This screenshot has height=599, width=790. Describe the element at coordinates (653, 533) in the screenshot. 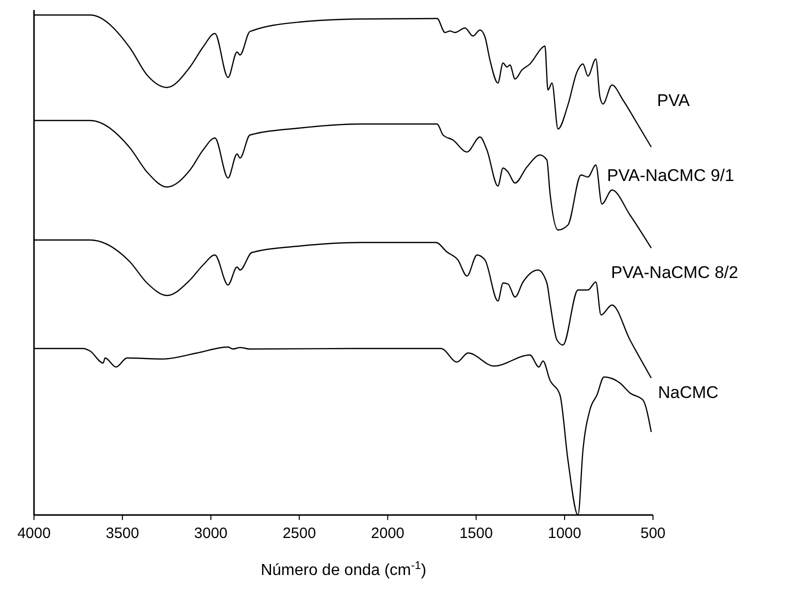

I see `x-tick-label: 500` at that location.